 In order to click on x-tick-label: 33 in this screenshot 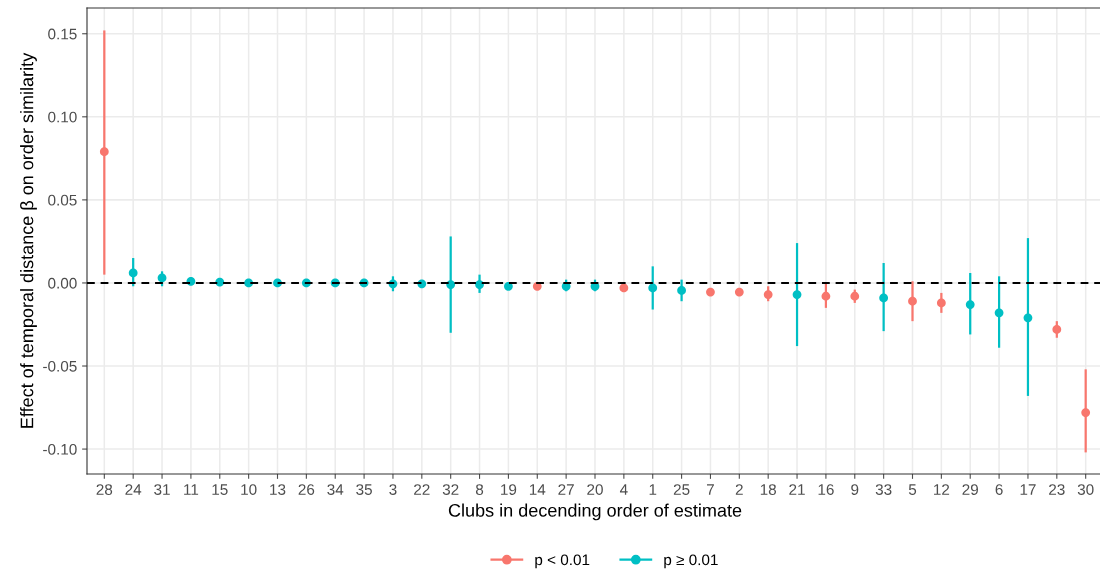, I will do `click(883, 489)`.